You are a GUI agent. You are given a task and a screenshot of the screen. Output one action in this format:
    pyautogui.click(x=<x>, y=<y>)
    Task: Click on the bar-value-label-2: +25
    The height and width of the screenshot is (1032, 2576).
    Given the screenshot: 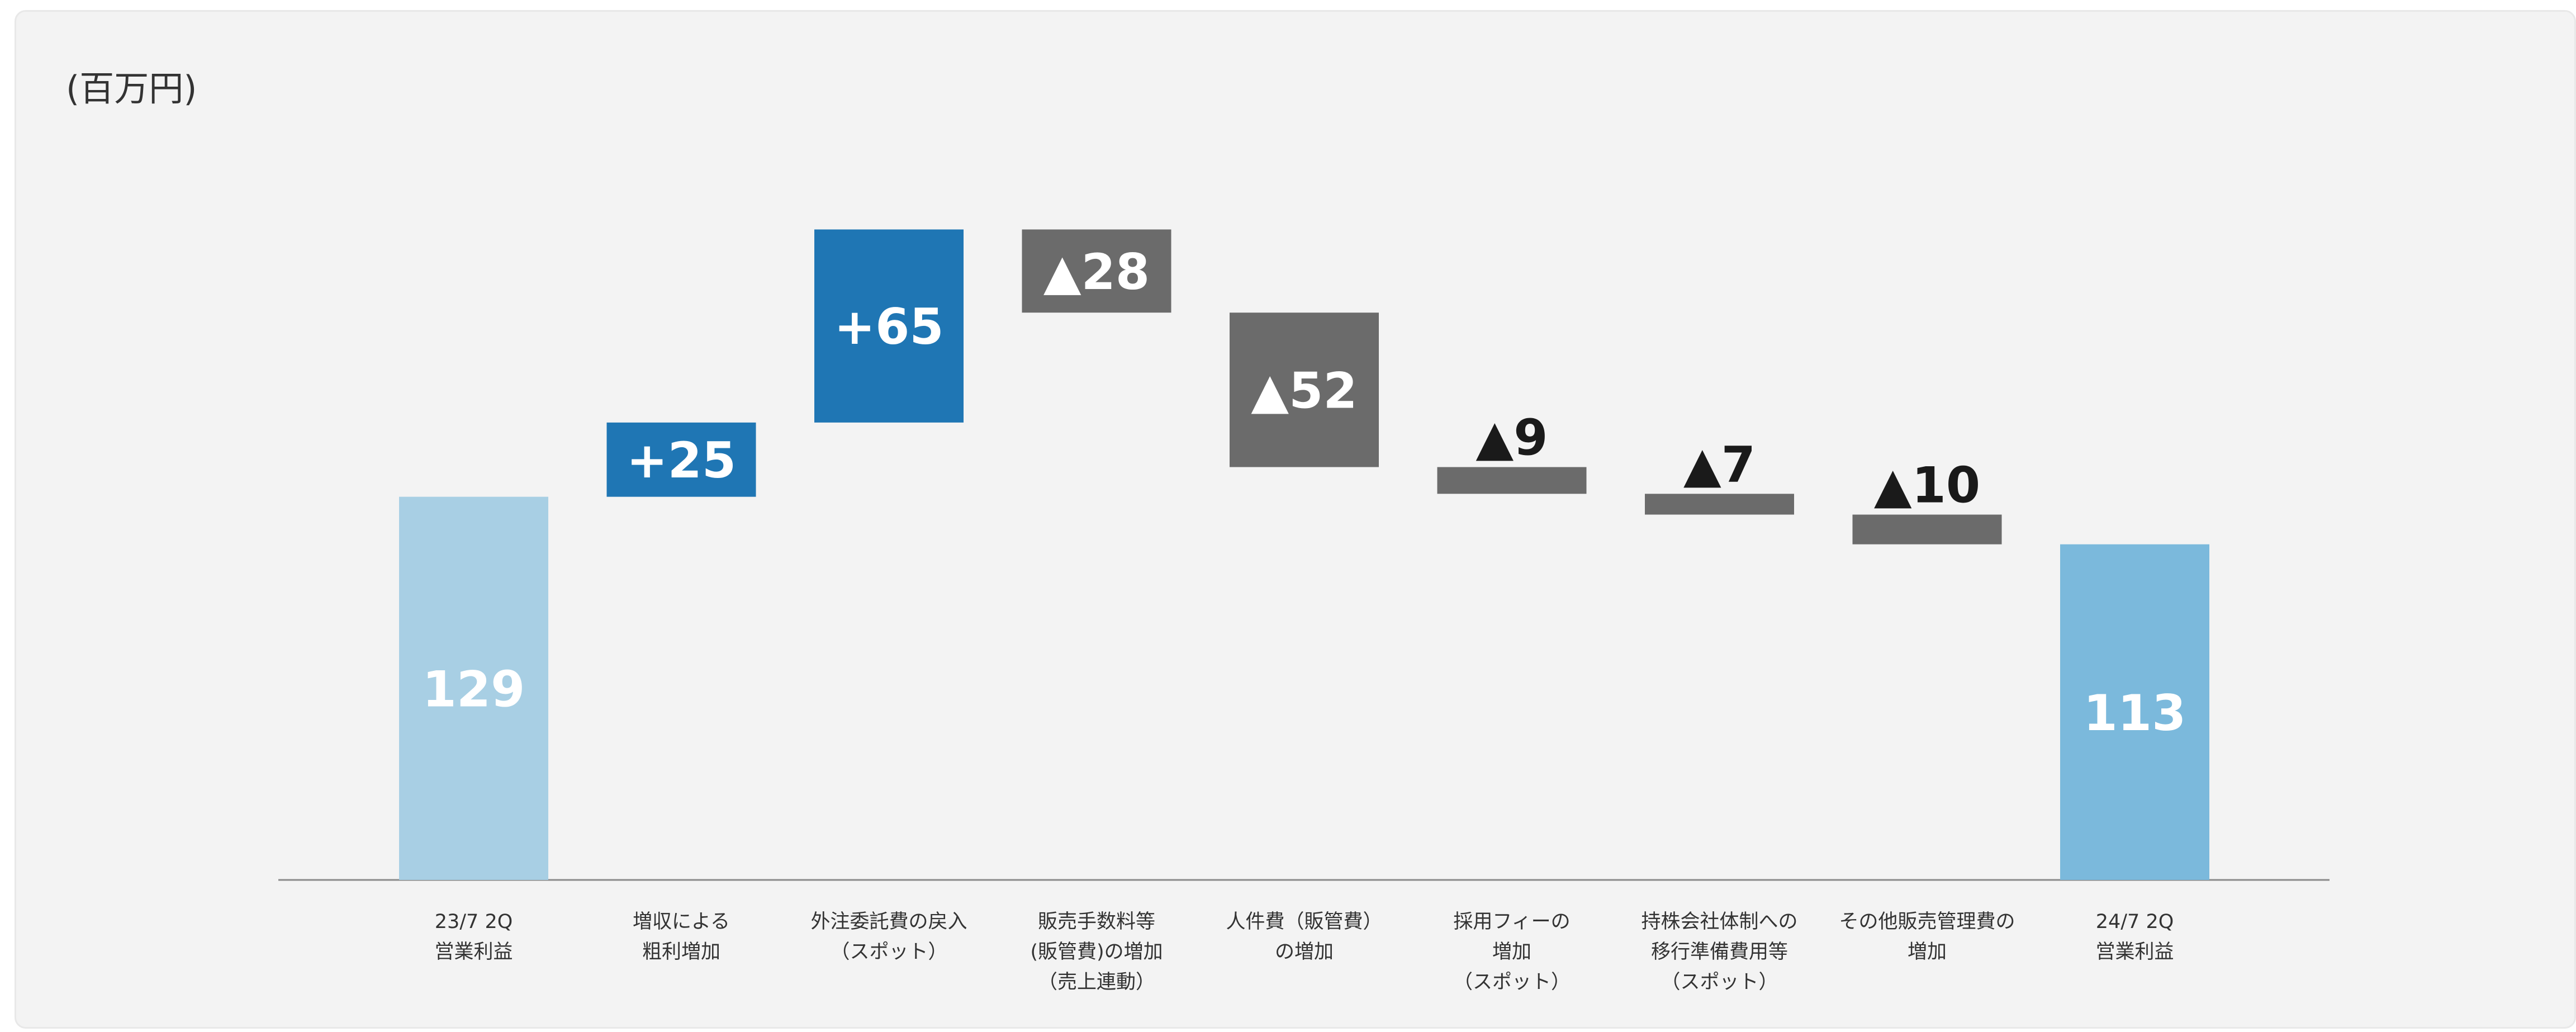 What is the action you would take?
    pyautogui.click(x=681, y=460)
    